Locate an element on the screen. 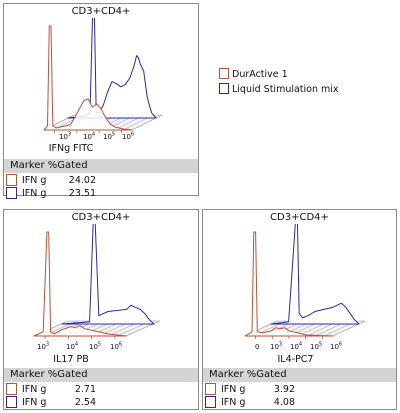 The width and height of the screenshot is (400, 413). percent-gated: 2.71 is located at coordinates (85, 389).